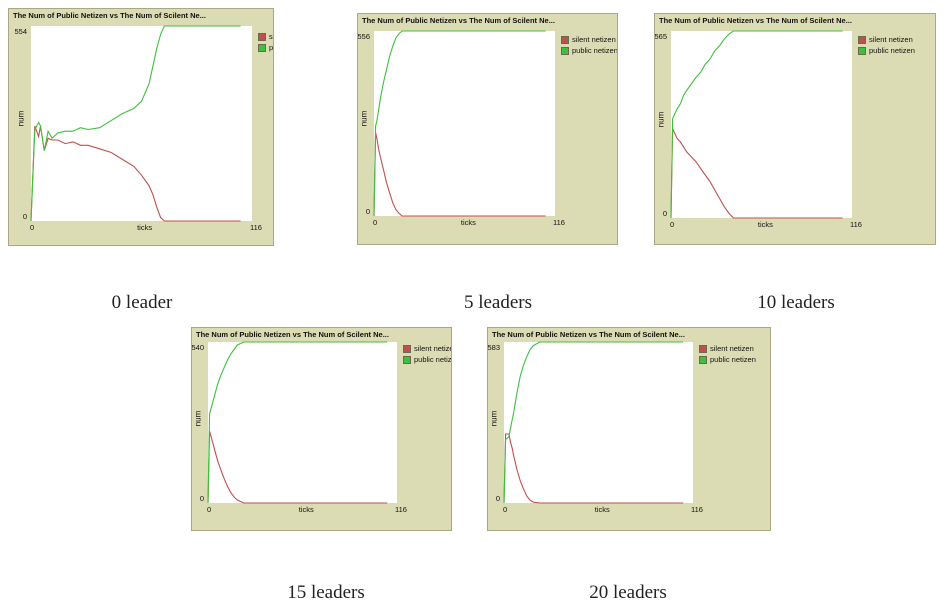  Describe the element at coordinates (197, 347) in the screenshot. I see `y-max-tick-label: 540` at that location.